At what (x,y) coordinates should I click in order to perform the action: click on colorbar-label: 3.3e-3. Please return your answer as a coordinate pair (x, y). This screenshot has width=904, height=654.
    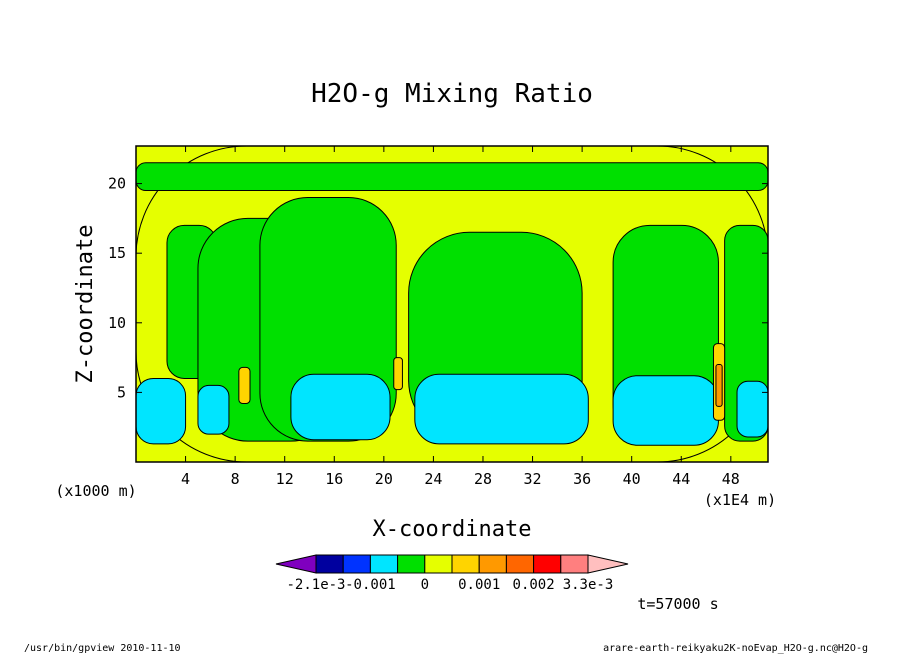
    Looking at the image, I should click on (588, 585).